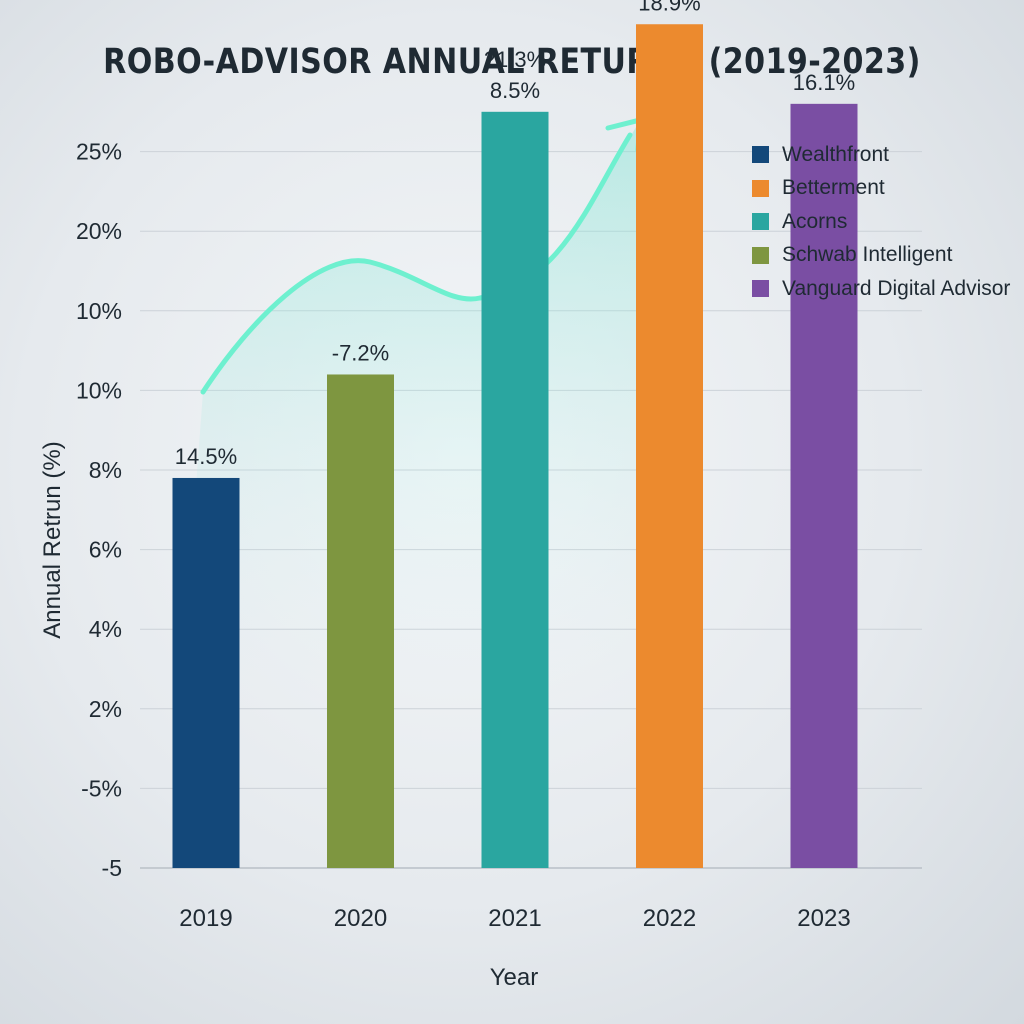 This screenshot has width=1024, height=1024. Describe the element at coordinates (835, 154) in the screenshot. I see `legend-label: Wealthfront` at that location.